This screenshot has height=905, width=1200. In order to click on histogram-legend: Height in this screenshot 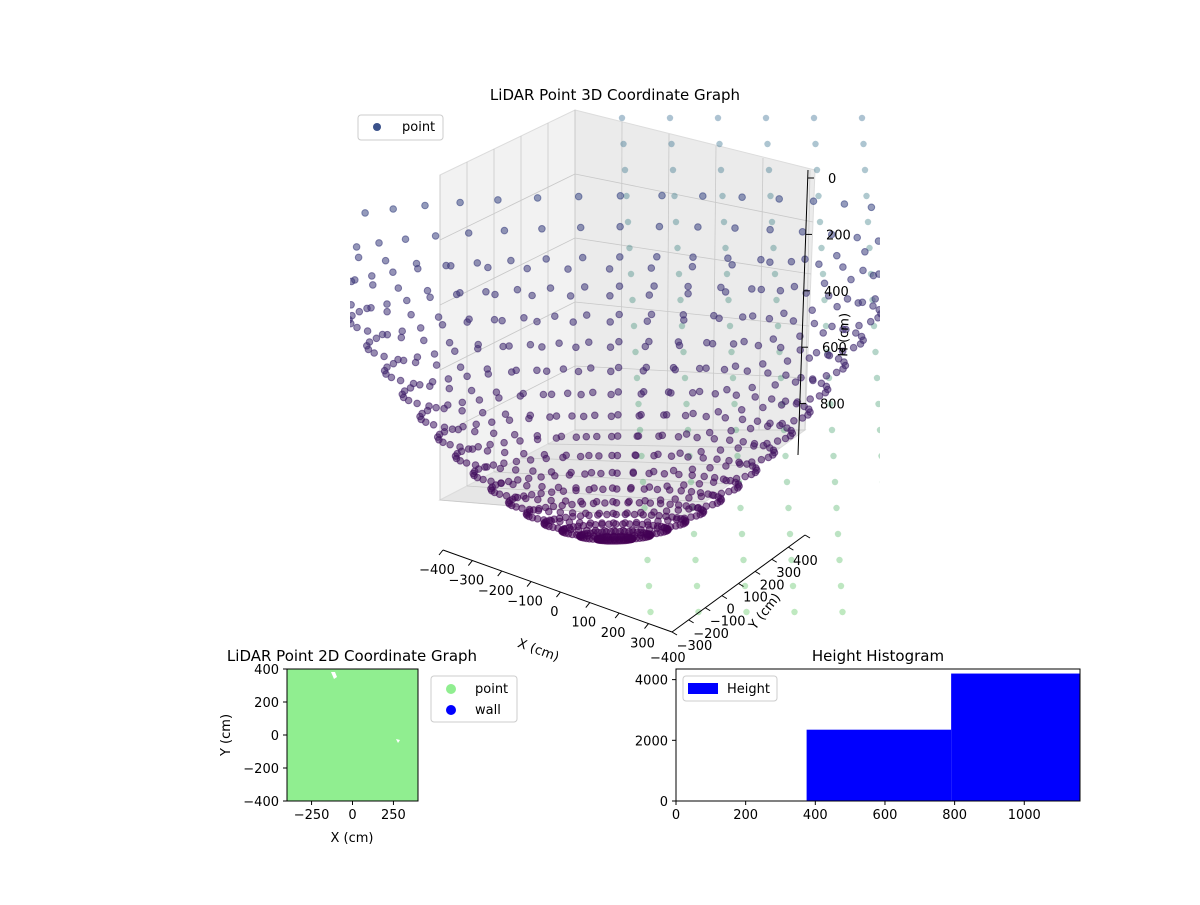, I will do `click(730, 688)`.